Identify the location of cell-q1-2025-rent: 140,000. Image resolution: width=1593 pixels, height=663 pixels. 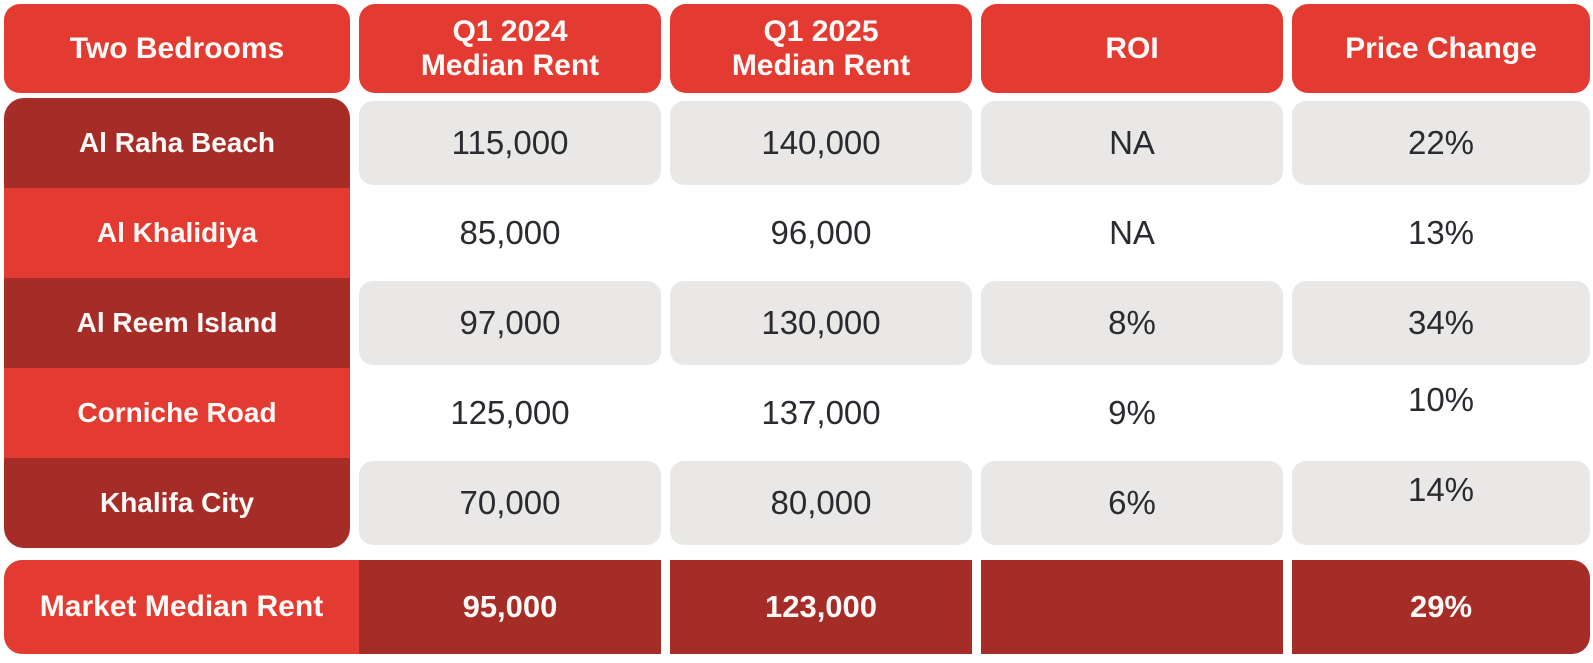
(821, 143).